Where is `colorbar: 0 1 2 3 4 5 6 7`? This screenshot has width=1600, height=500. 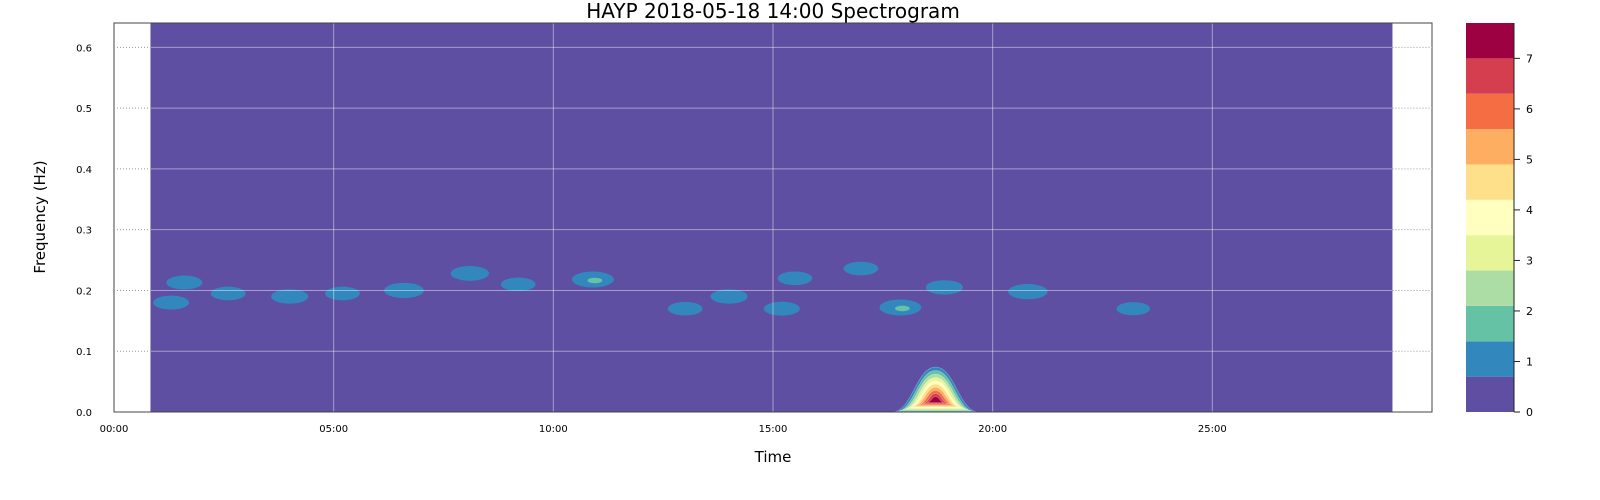
colorbar: 0 1 2 3 4 5 6 7 is located at coordinates (1499, 221).